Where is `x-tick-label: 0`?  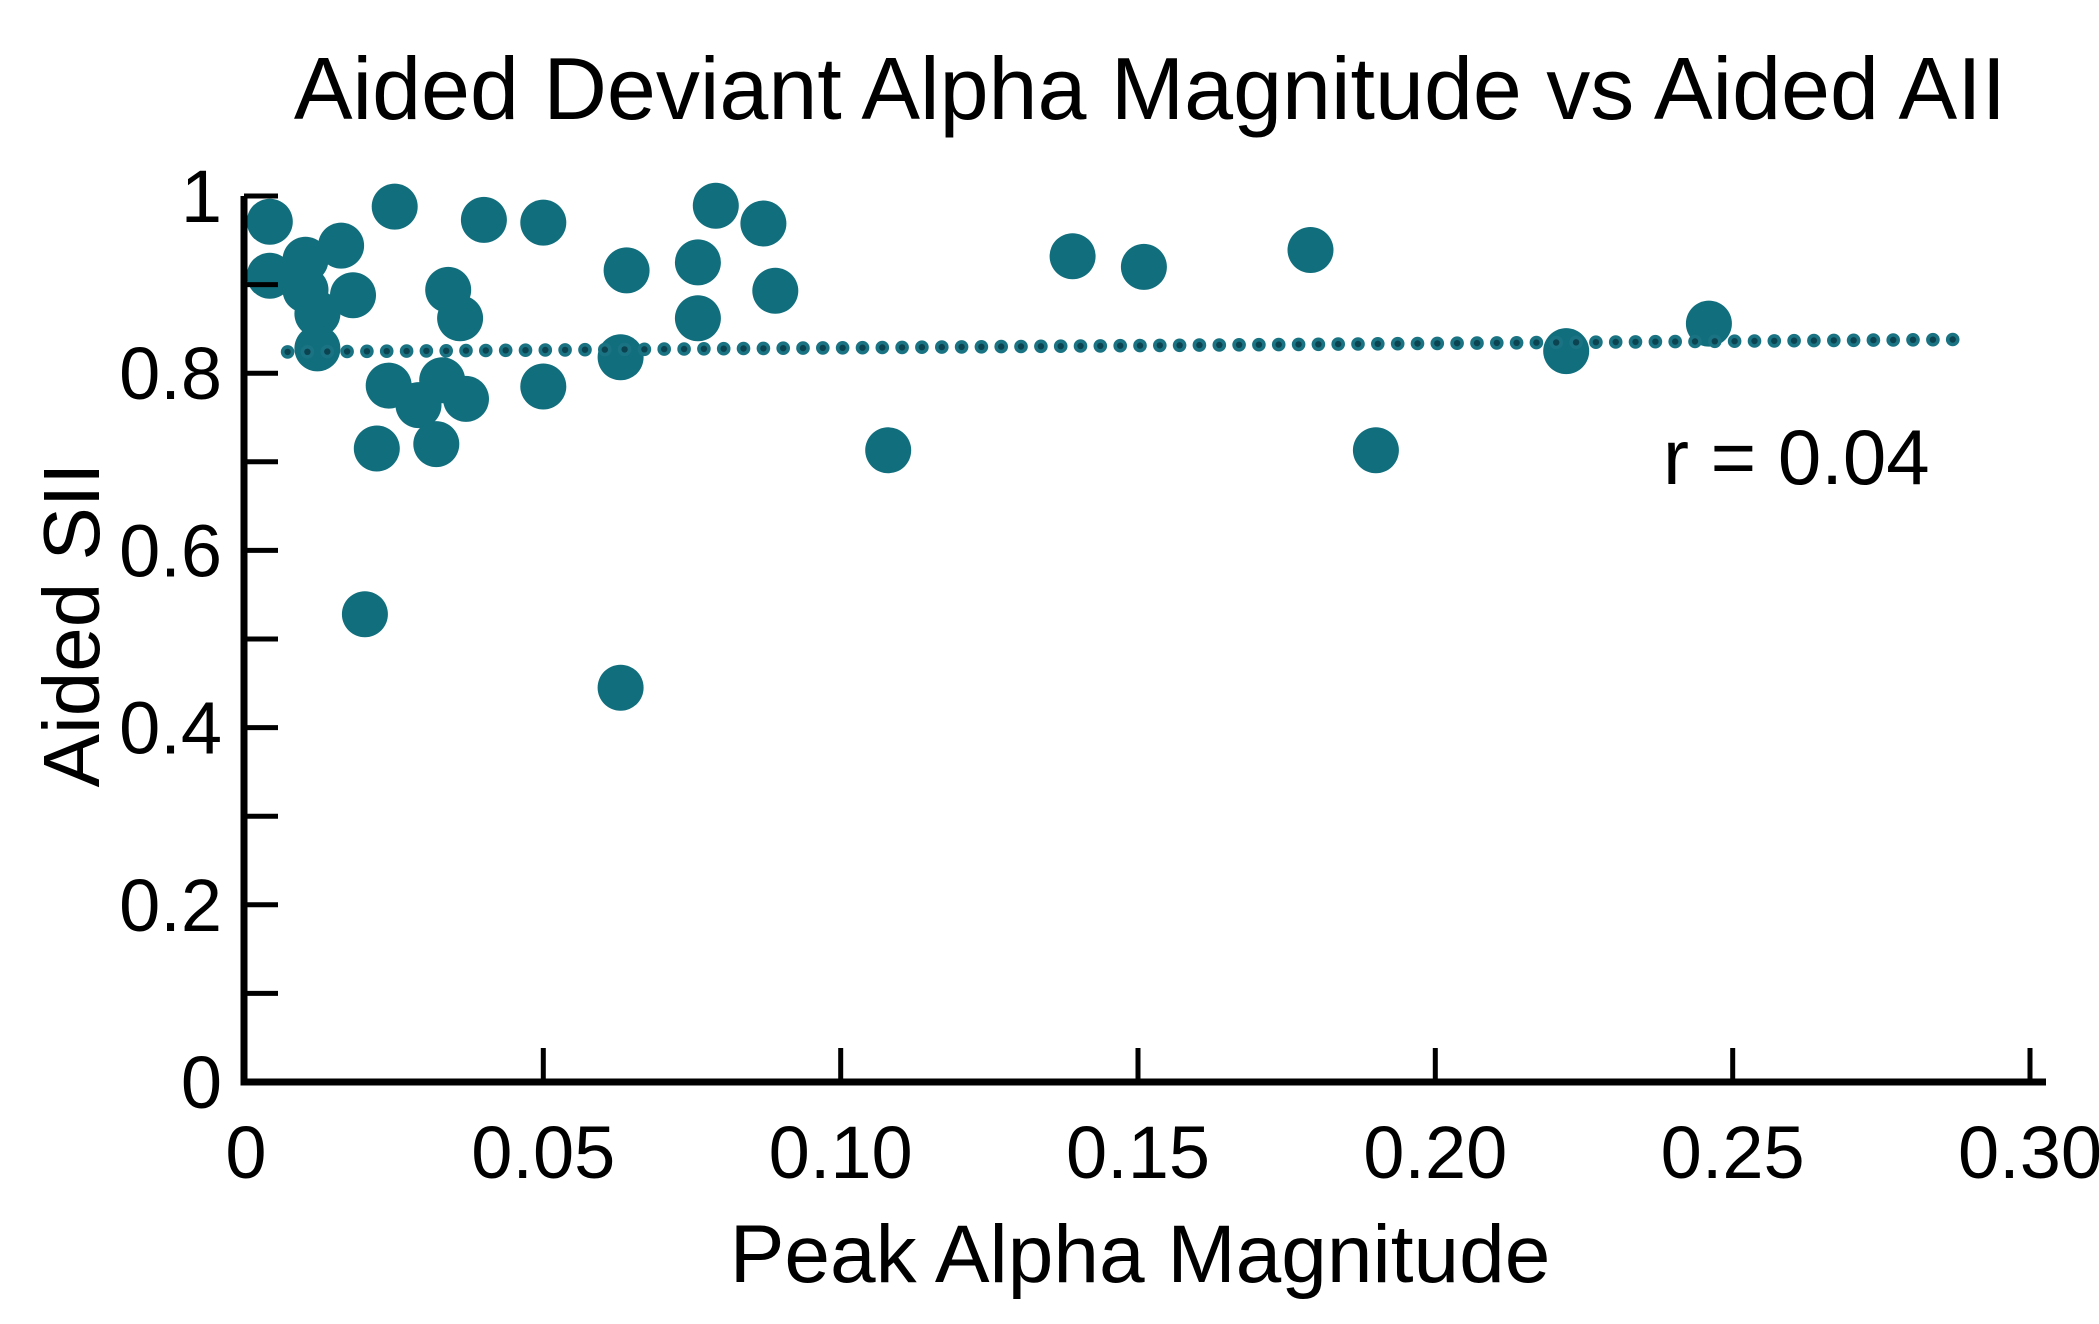
x-tick-label: 0 is located at coordinates (245, 1152).